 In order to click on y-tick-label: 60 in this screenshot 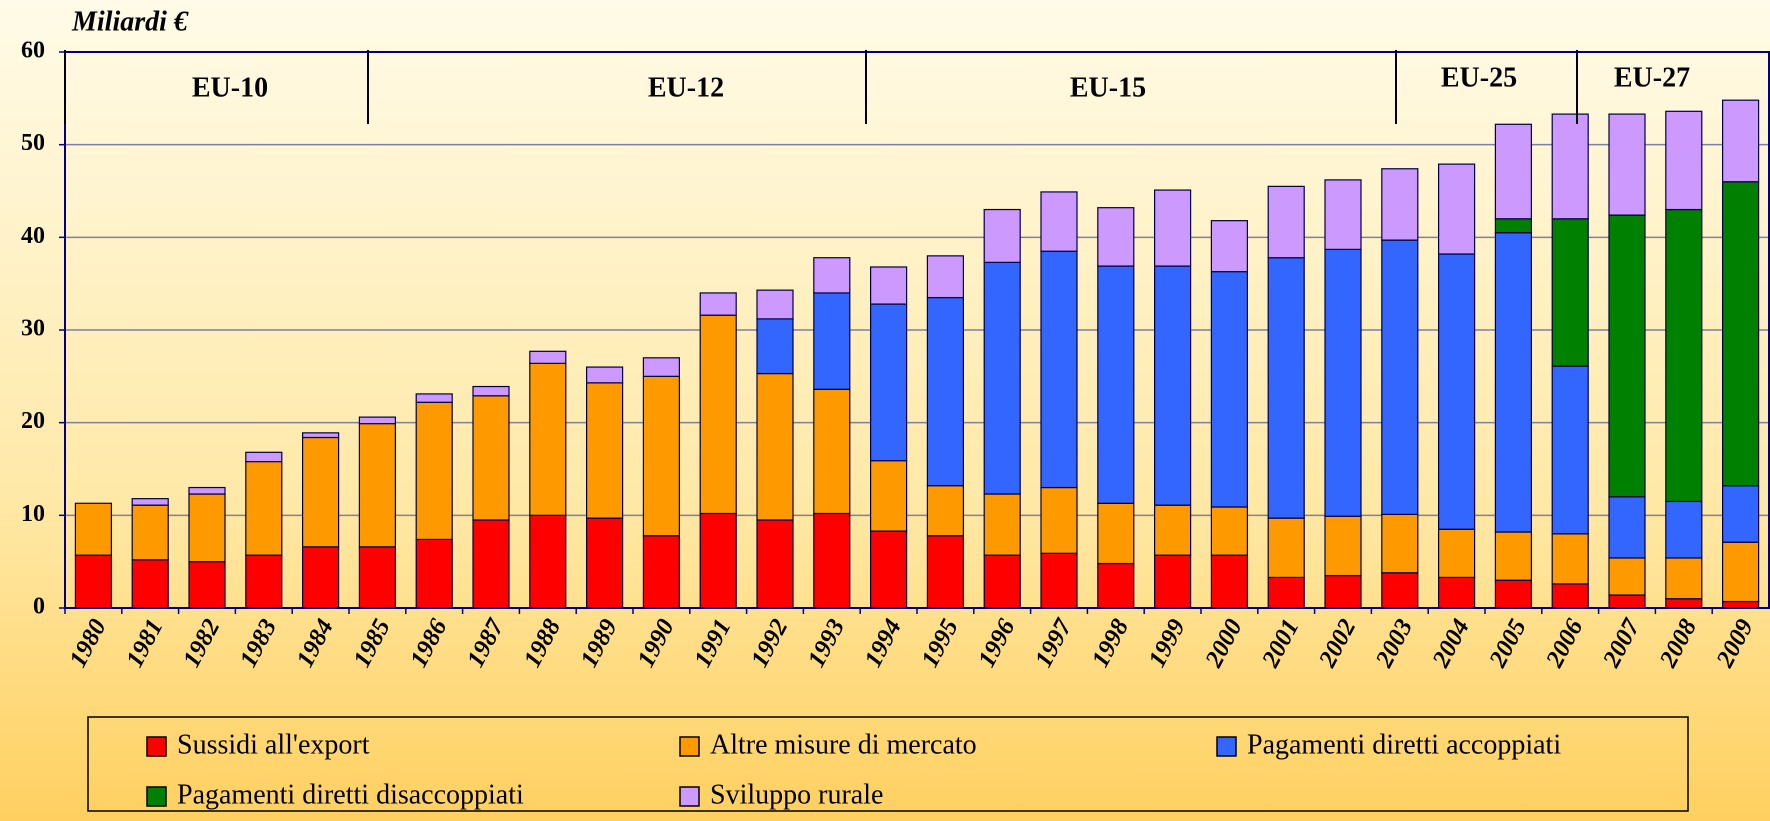, I will do `click(33, 51)`.